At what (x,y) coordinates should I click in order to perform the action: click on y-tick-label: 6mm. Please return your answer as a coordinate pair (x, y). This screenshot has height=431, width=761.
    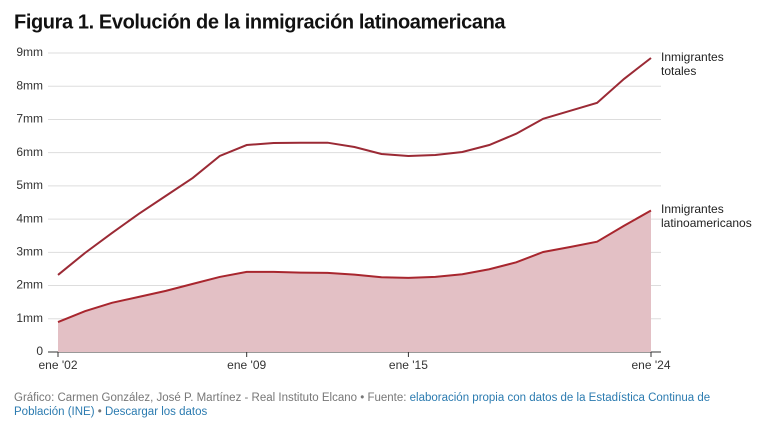
    Looking at the image, I should click on (29, 152).